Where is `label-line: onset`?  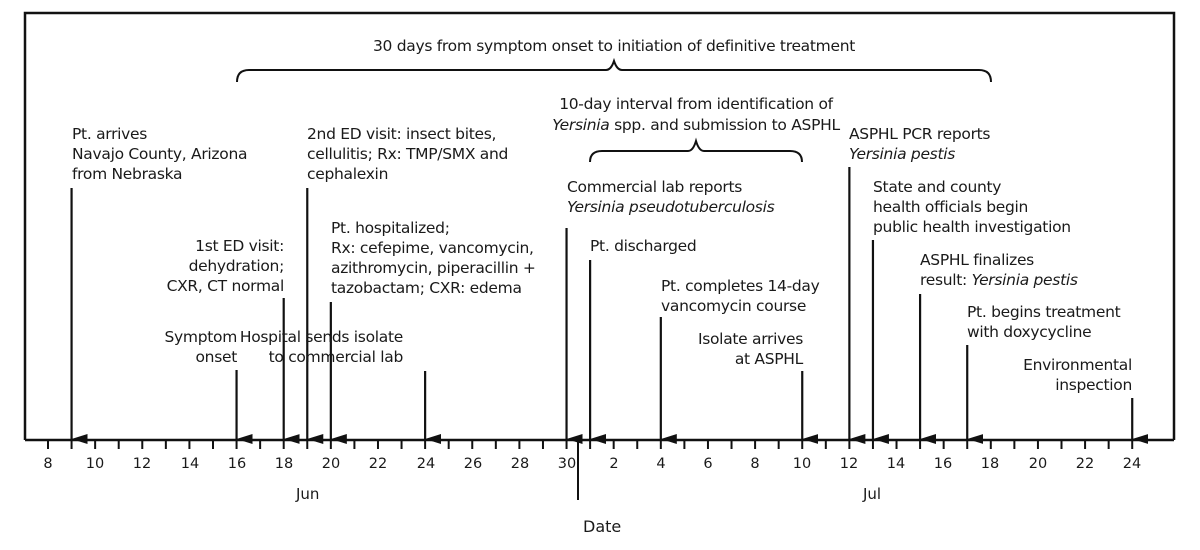 label-line: onset is located at coordinates (216, 357).